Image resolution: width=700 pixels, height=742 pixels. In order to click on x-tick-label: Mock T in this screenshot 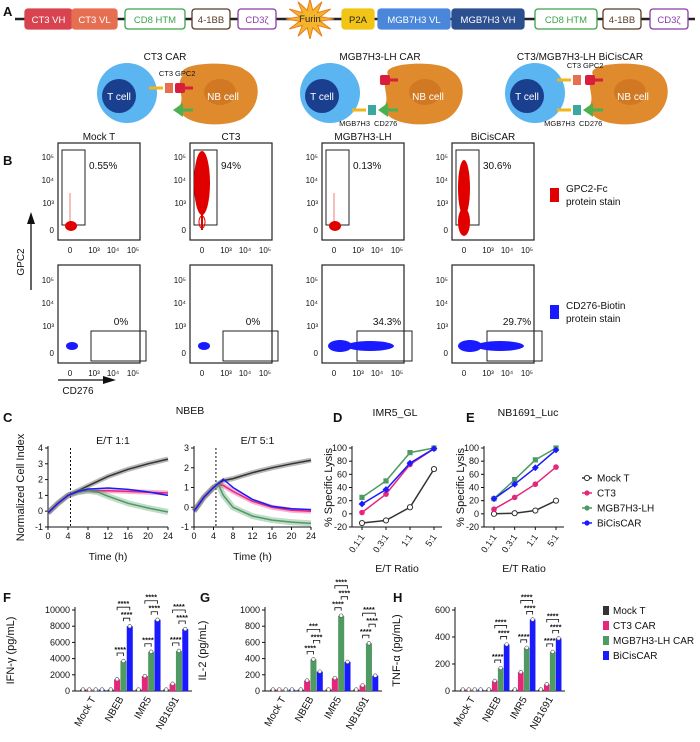, I will do `click(465, 712)`.